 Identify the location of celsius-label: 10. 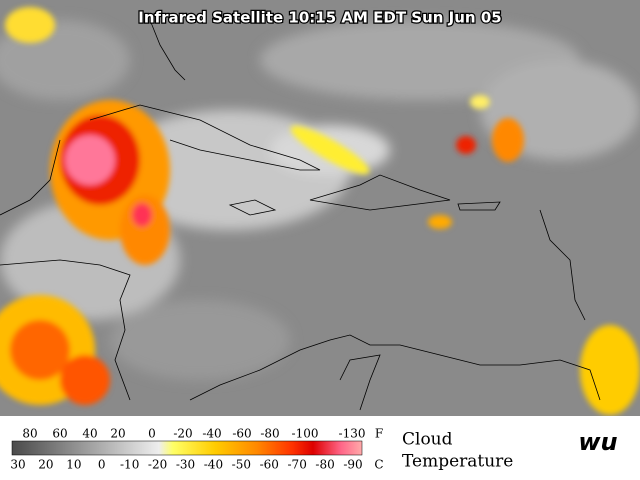
(73, 465).